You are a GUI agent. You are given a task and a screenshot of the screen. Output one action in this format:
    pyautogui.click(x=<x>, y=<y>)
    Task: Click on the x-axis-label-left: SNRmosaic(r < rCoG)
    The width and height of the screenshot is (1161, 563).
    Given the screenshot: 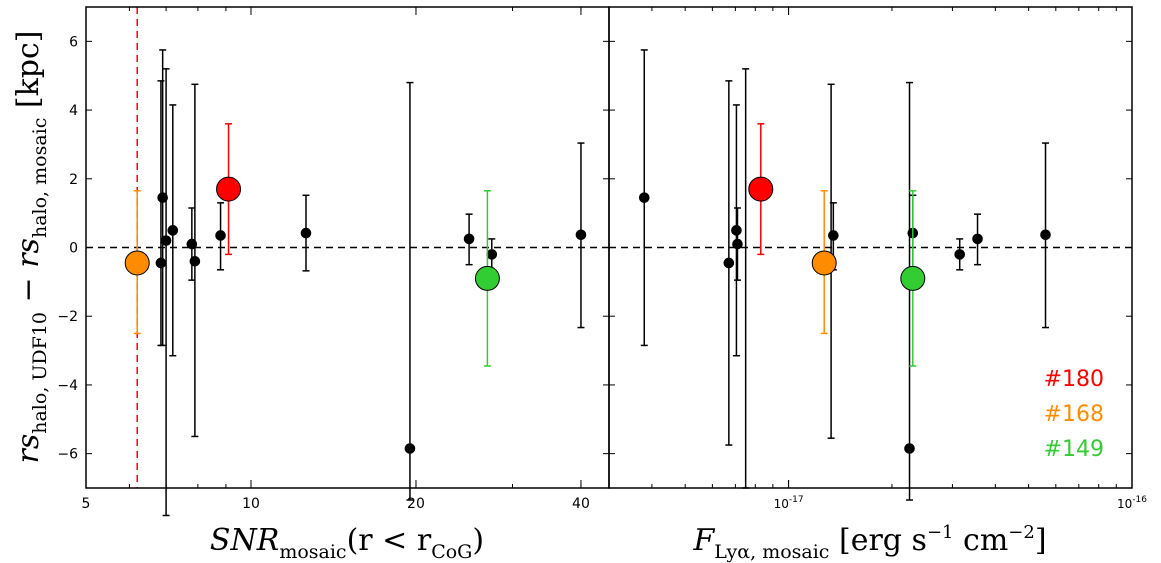 What is the action you would take?
    pyautogui.click(x=347, y=543)
    